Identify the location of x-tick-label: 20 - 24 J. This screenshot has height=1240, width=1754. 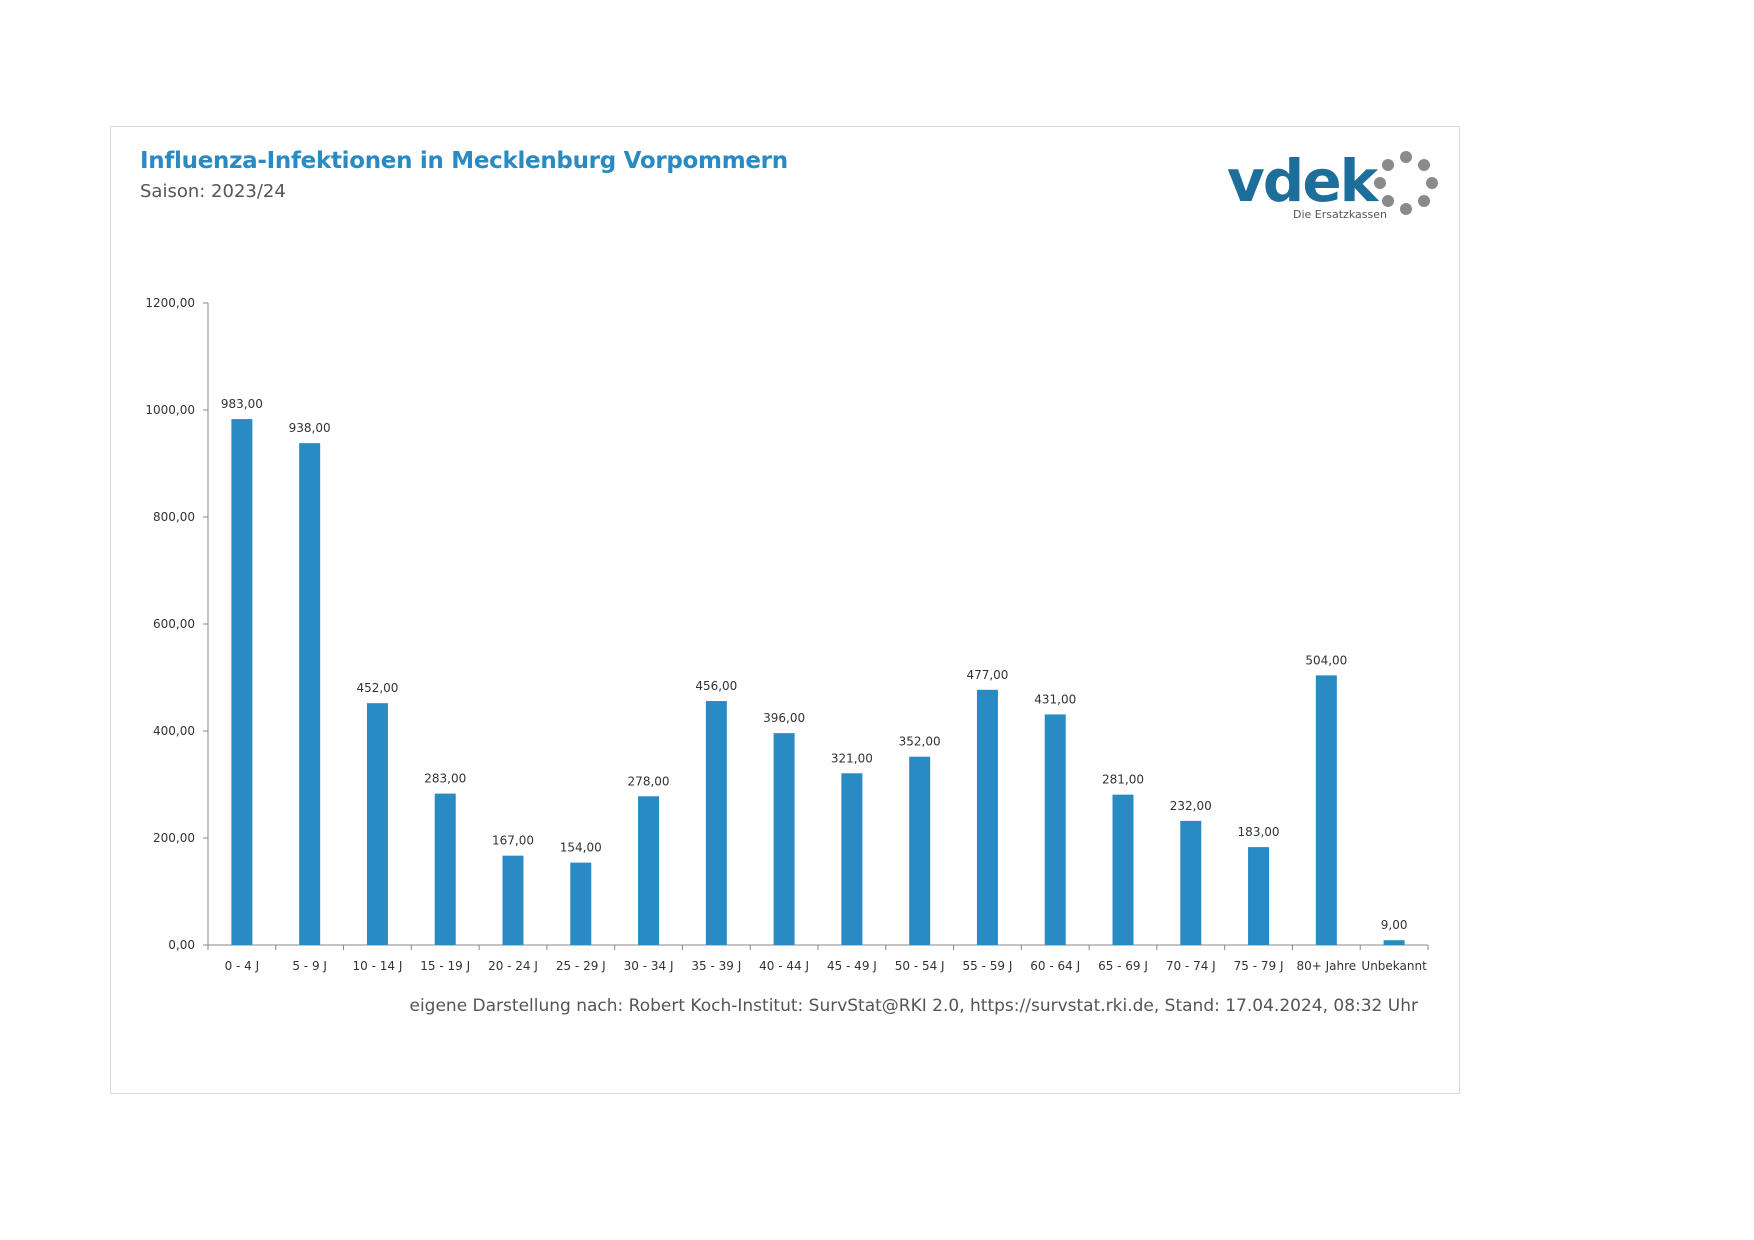
(513, 966).